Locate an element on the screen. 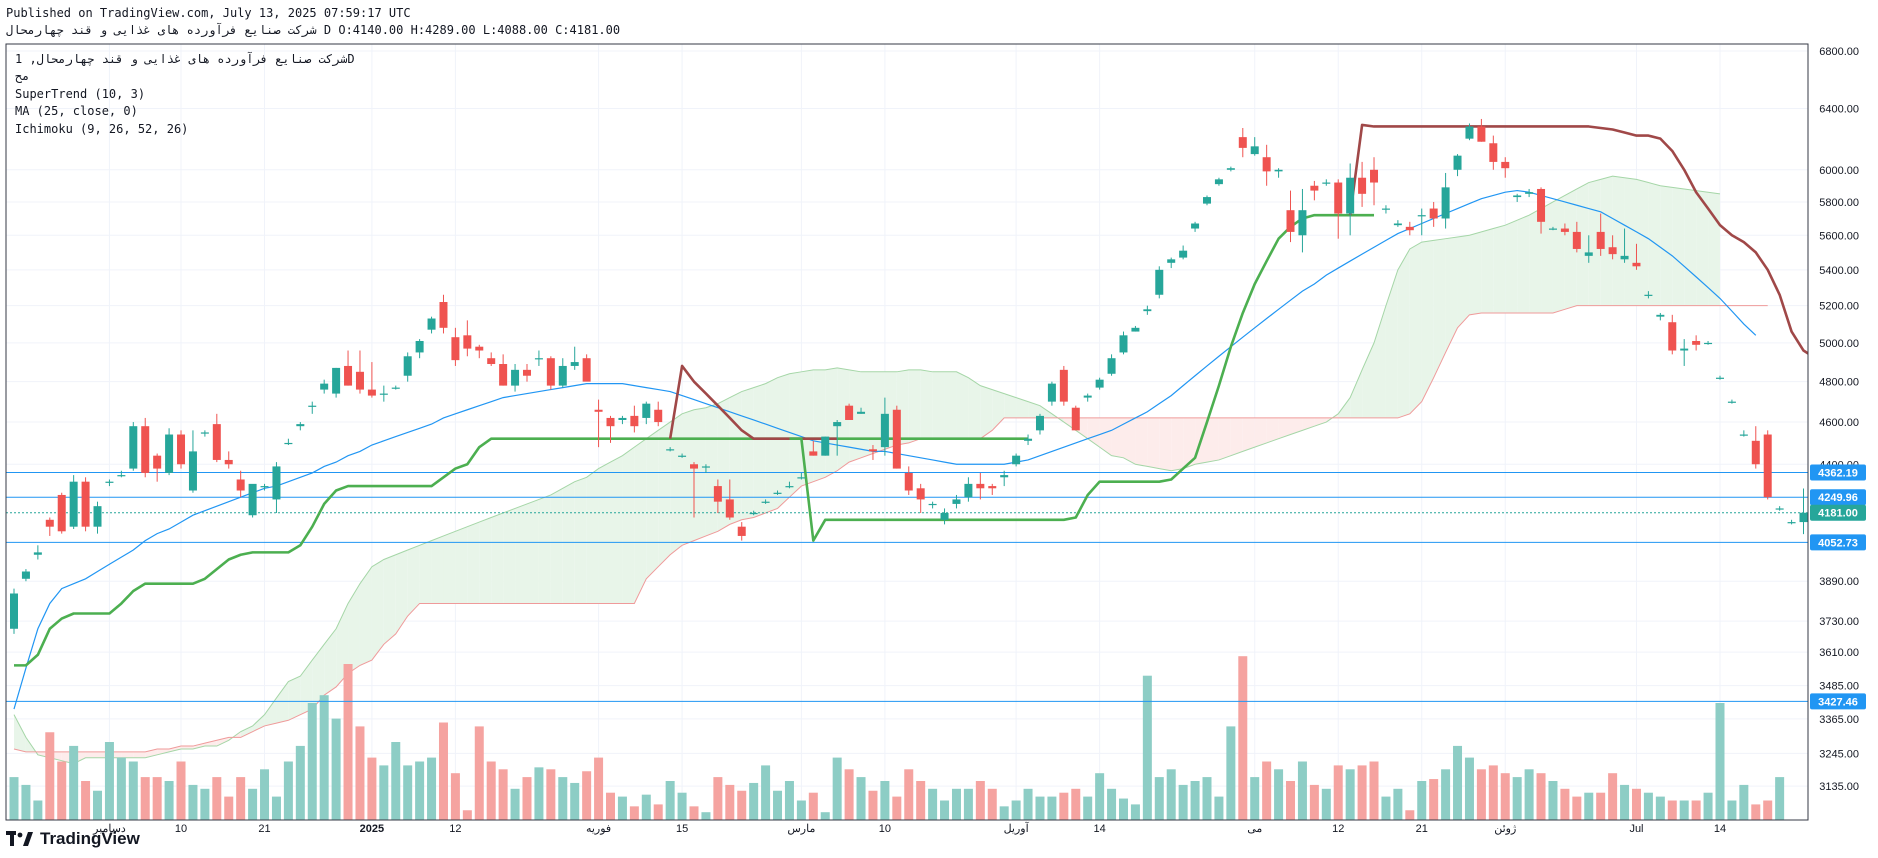  legend-supertrend: SuperTrend (10, 3) is located at coordinates (80, 94).